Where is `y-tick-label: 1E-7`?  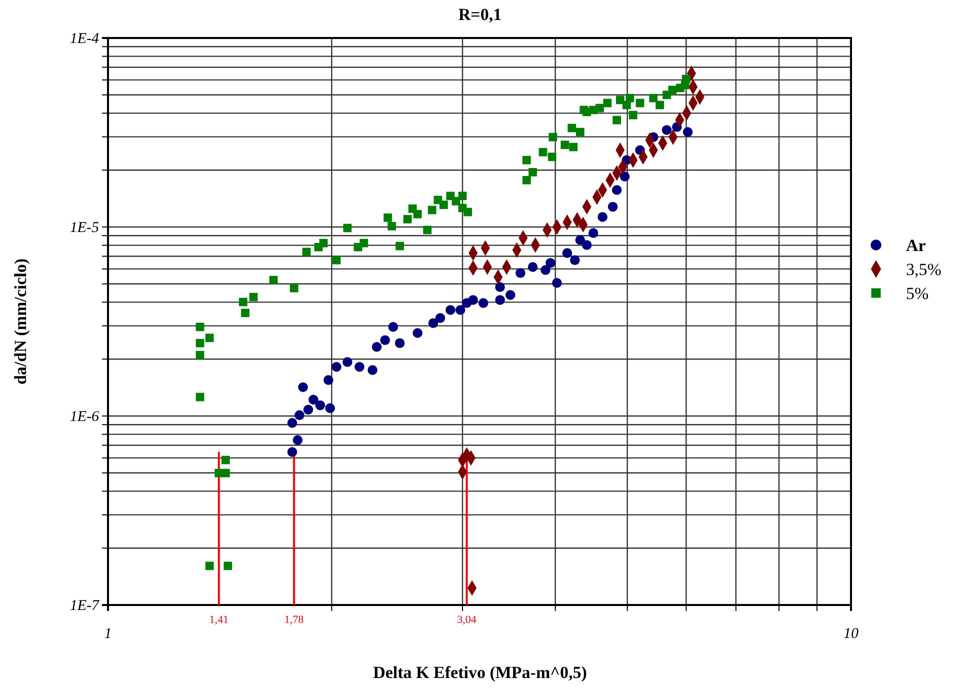
y-tick-label: 1E-7 is located at coordinates (85, 606).